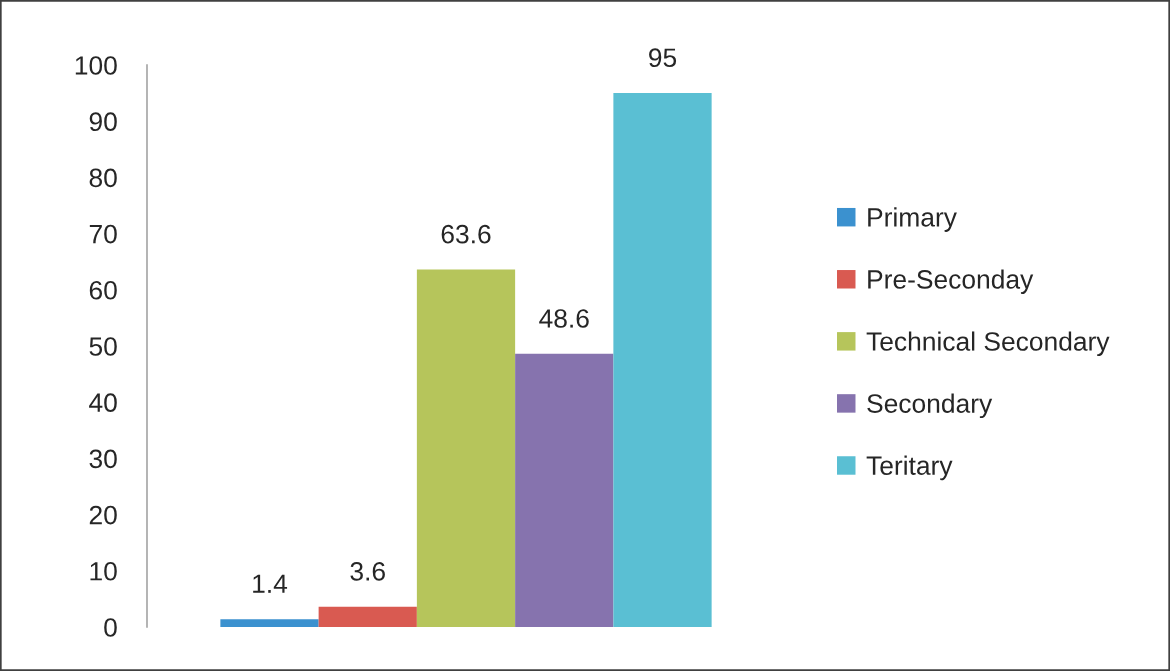 This screenshot has height=671, width=1170. Describe the element at coordinates (103, 571) in the screenshot. I see `y-tick-label: 10` at that location.